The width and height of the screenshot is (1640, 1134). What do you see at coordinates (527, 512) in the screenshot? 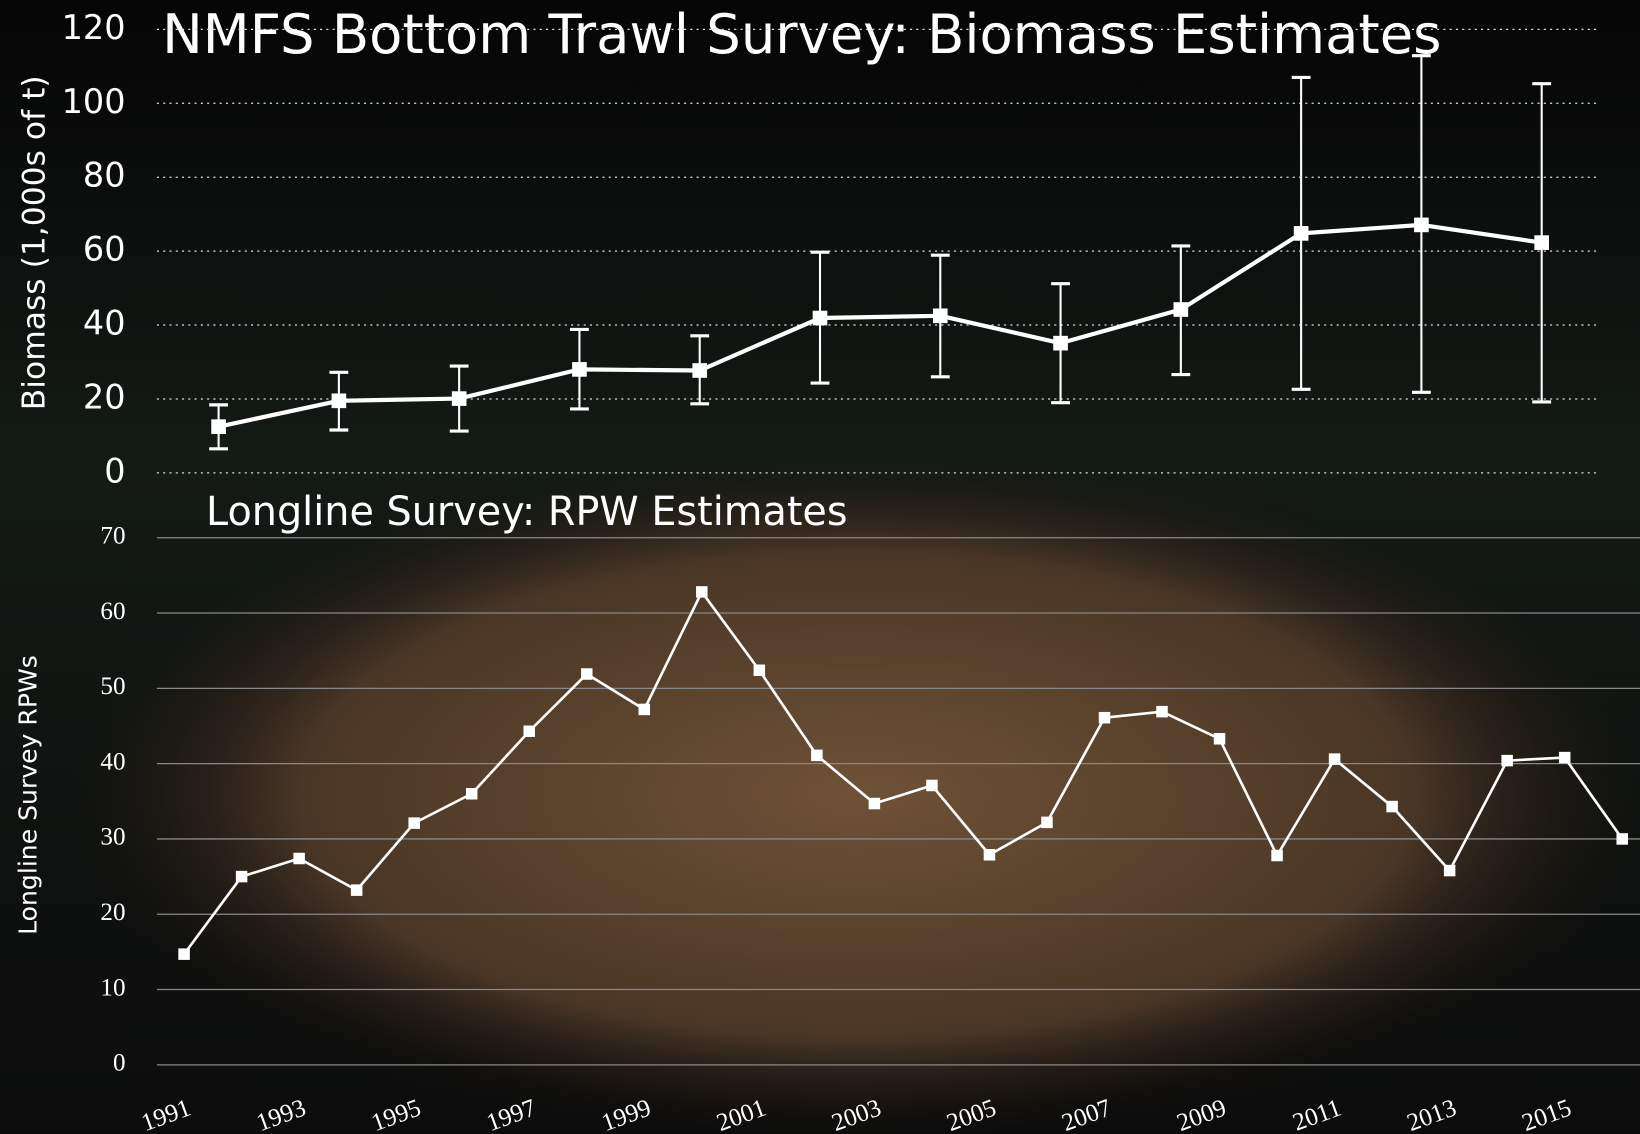
I see `chart-title: Longline Survey: RPW Estimates` at bounding box center [527, 512].